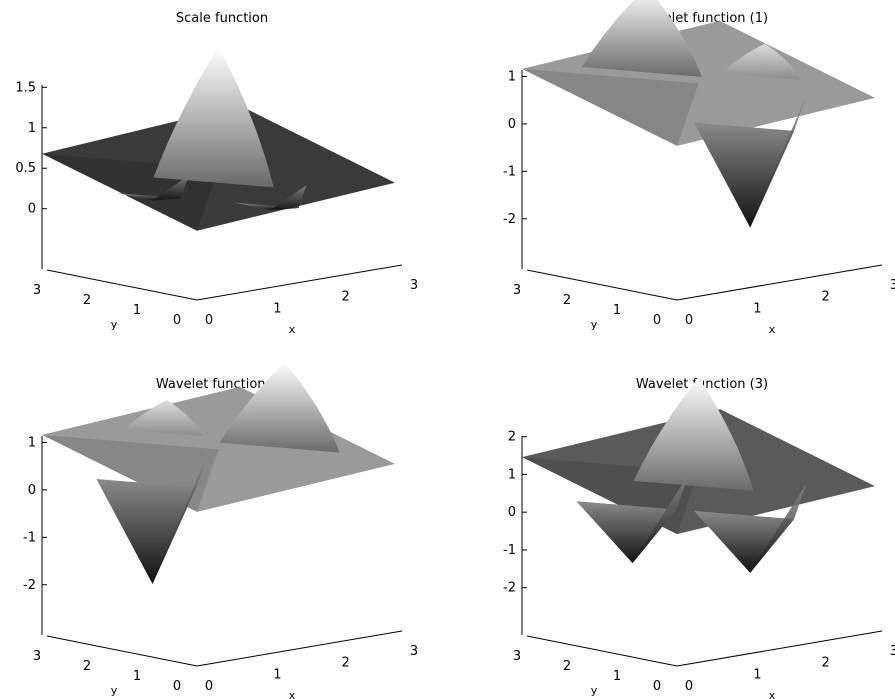 Image resolution: width=895 pixels, height=699 pixels. I want to click on z-tick-label: 0.5, so click(25, 168).